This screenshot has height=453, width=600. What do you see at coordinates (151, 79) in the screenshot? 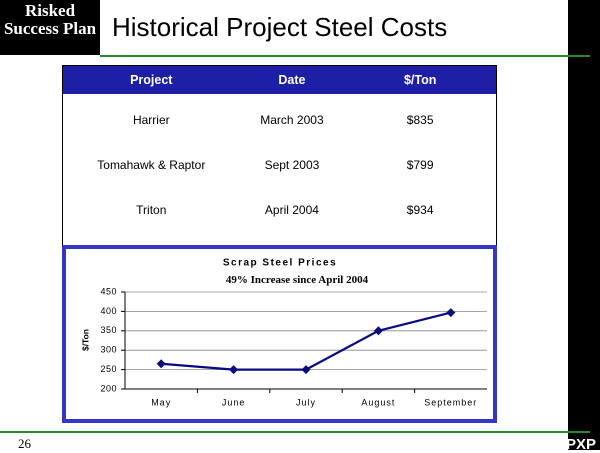
I see `column-header: Project` at bounding box center [151, 79].